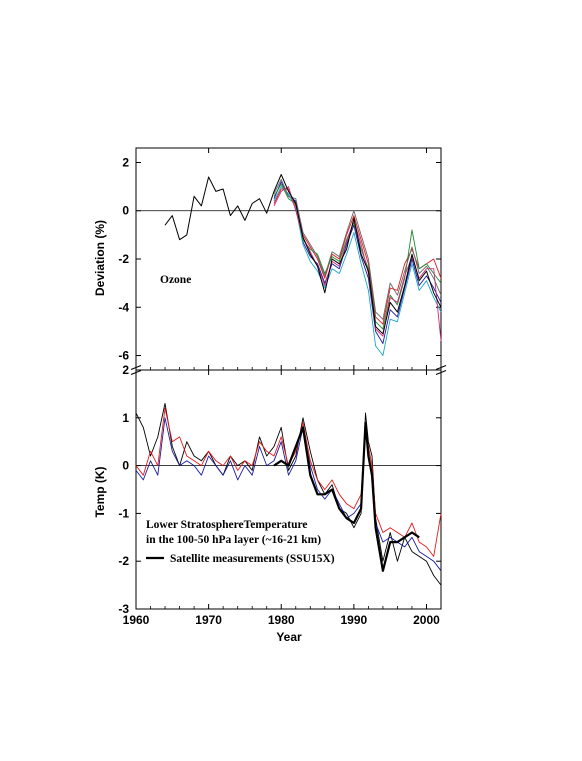  Describe the element at coordinates (208, 620) in the screenshot. I see `x-tick-label: 1970` at that location.